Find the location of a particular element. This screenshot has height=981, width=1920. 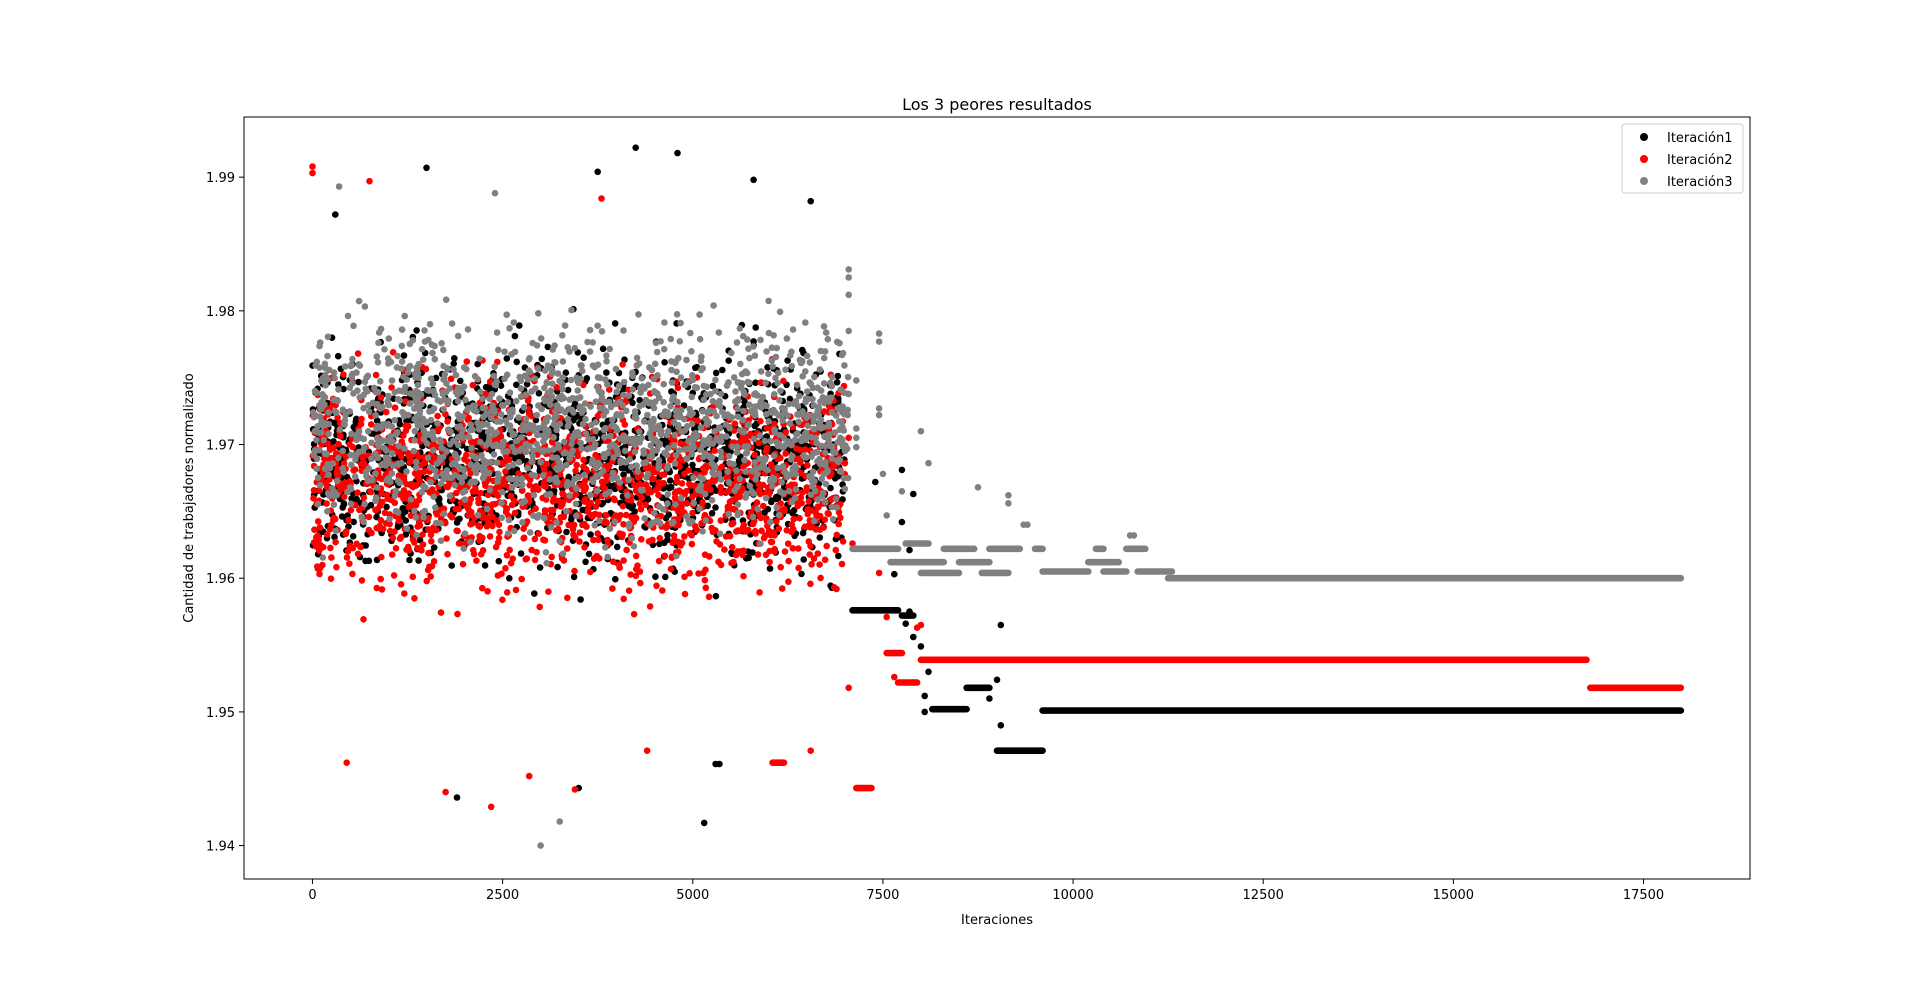

y-tick-label: 1.95 is located at coordinates (220, 713).